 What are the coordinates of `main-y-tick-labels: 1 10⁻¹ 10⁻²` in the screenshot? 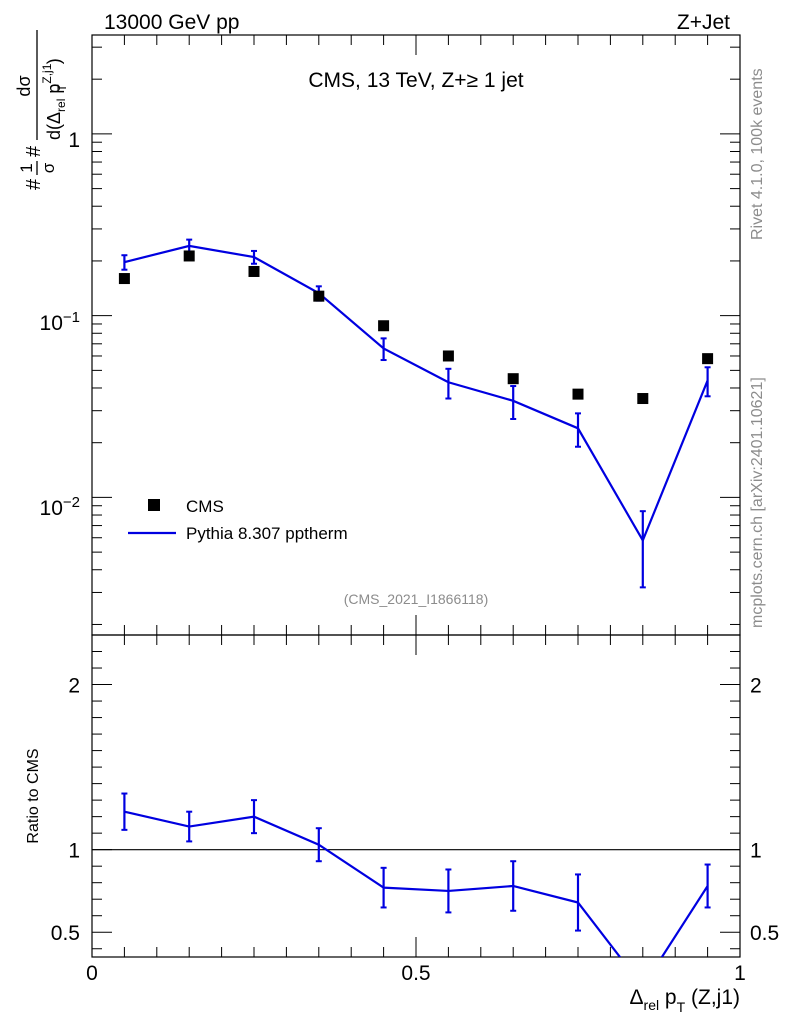 It's located at (60, 324).